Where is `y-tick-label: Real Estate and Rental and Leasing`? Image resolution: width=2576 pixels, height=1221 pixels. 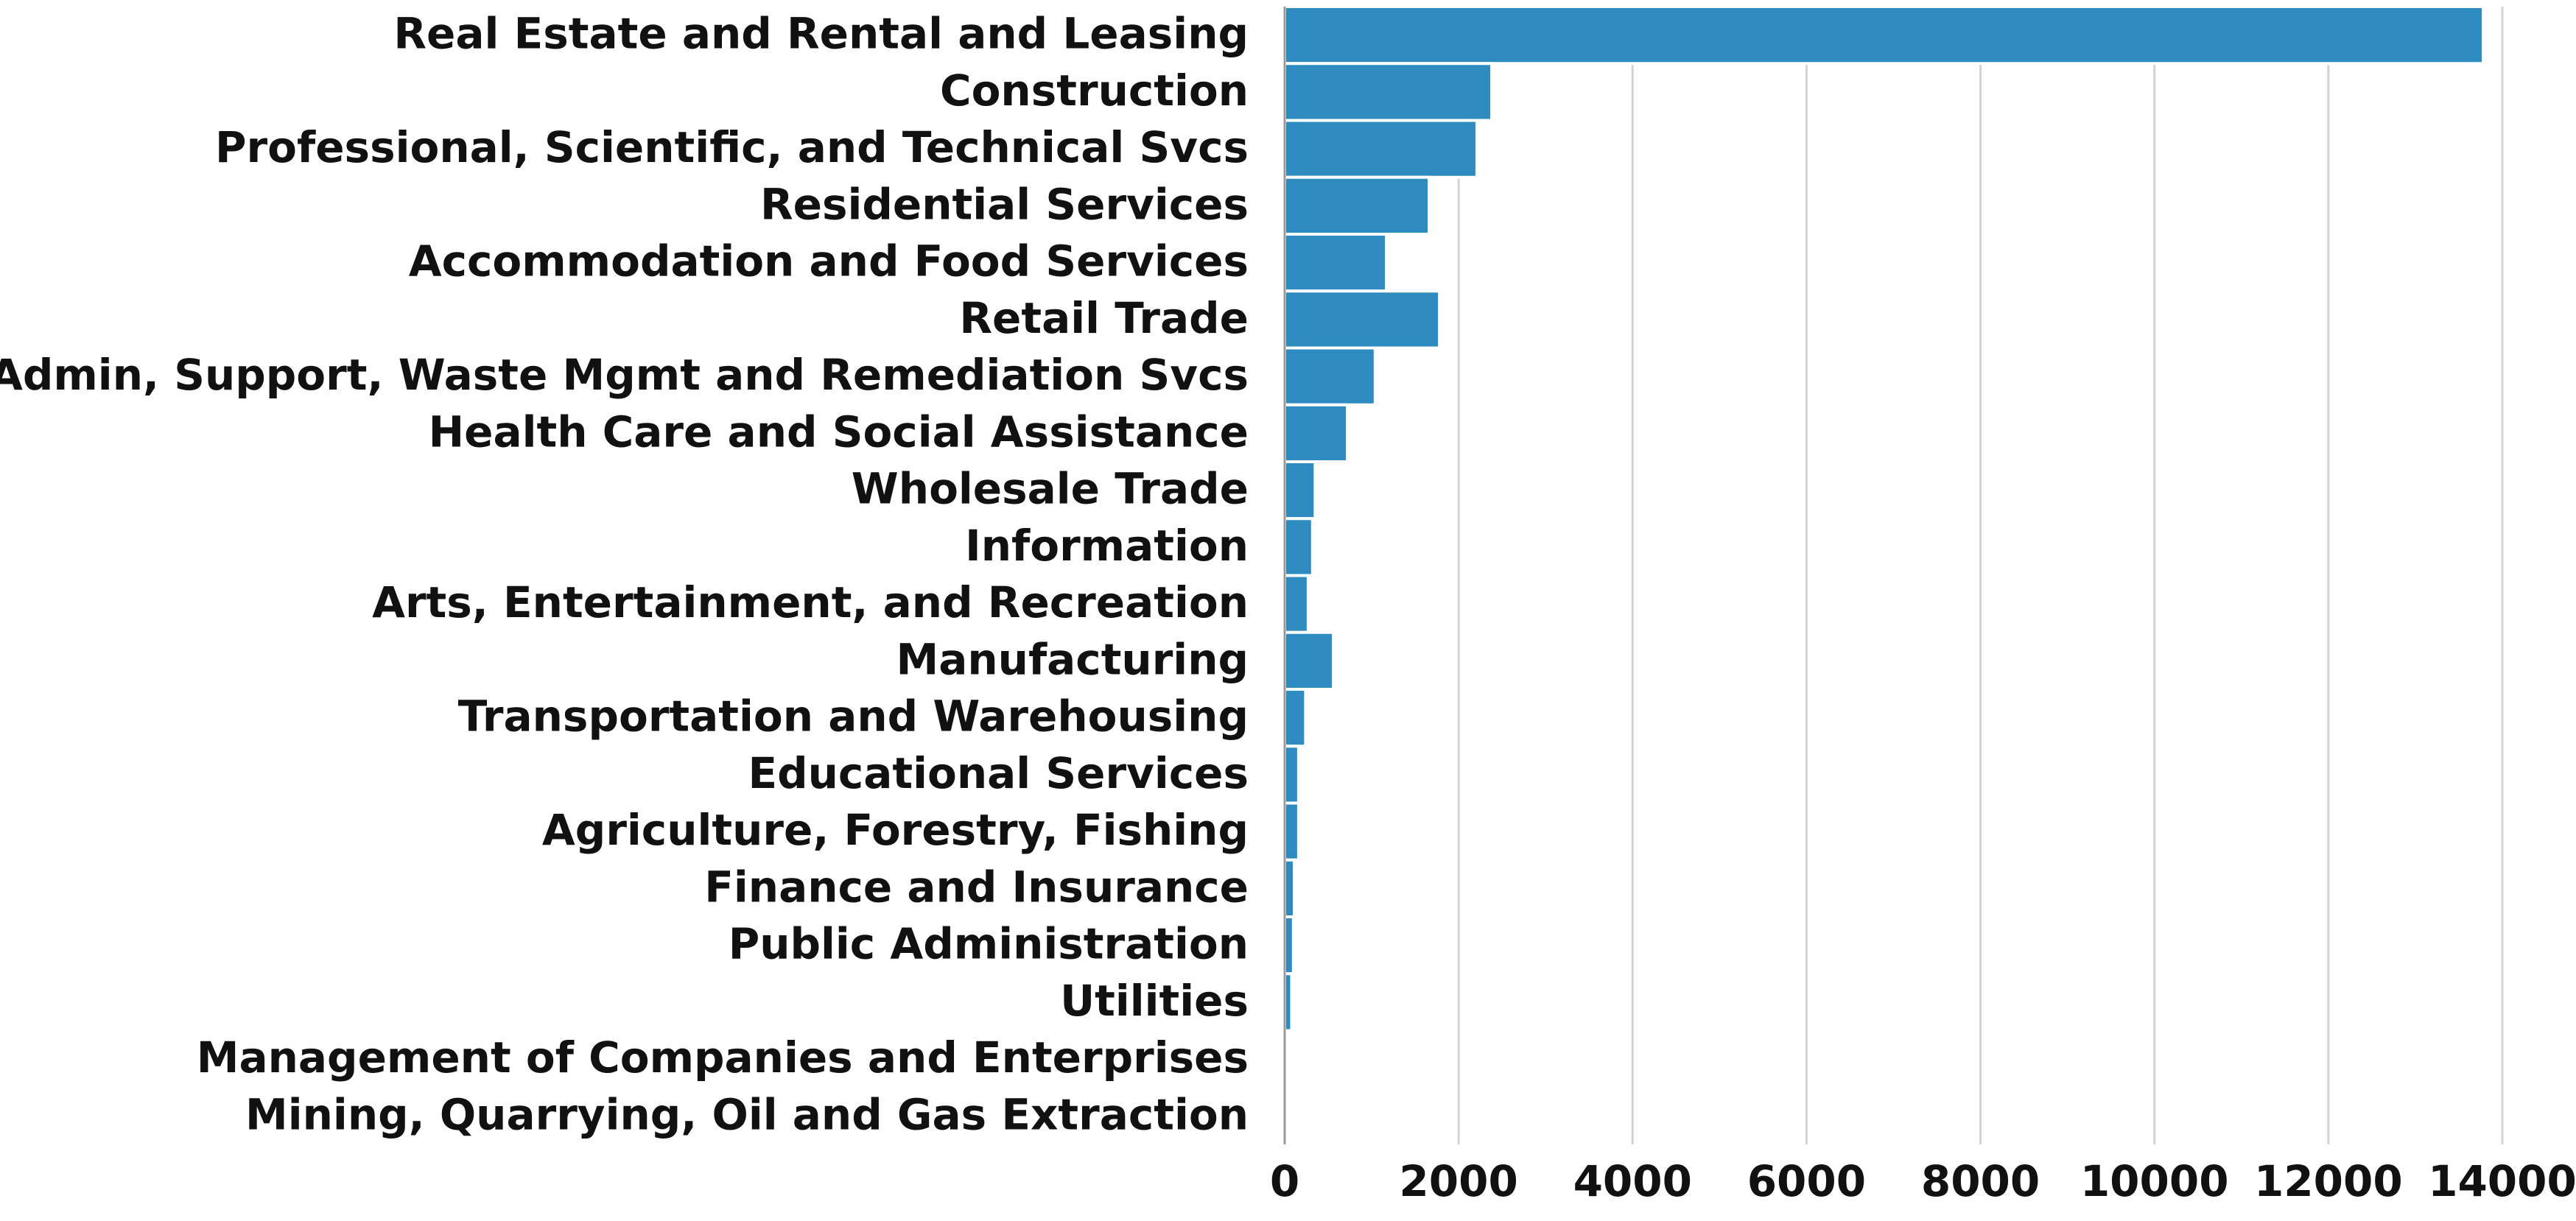 y-tick-label: Real Estate and Rental and Leasing is located at coordinates (821, 34).